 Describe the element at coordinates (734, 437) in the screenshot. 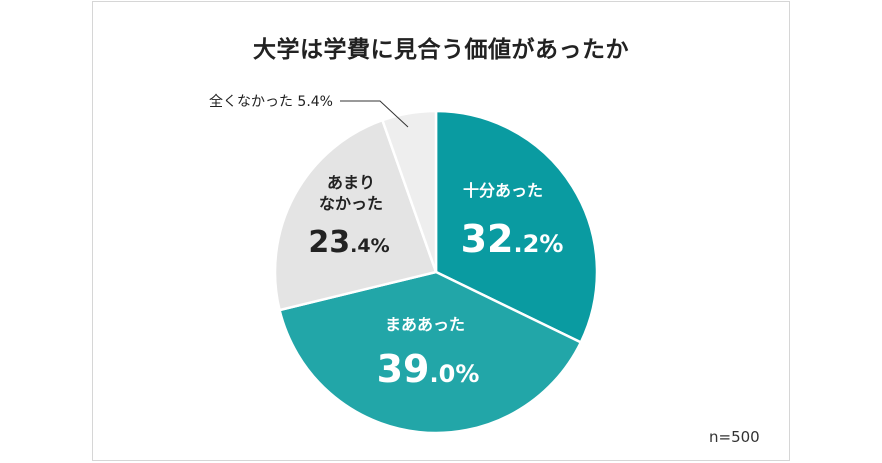

I see `sample-size-note: n=500` at that location.